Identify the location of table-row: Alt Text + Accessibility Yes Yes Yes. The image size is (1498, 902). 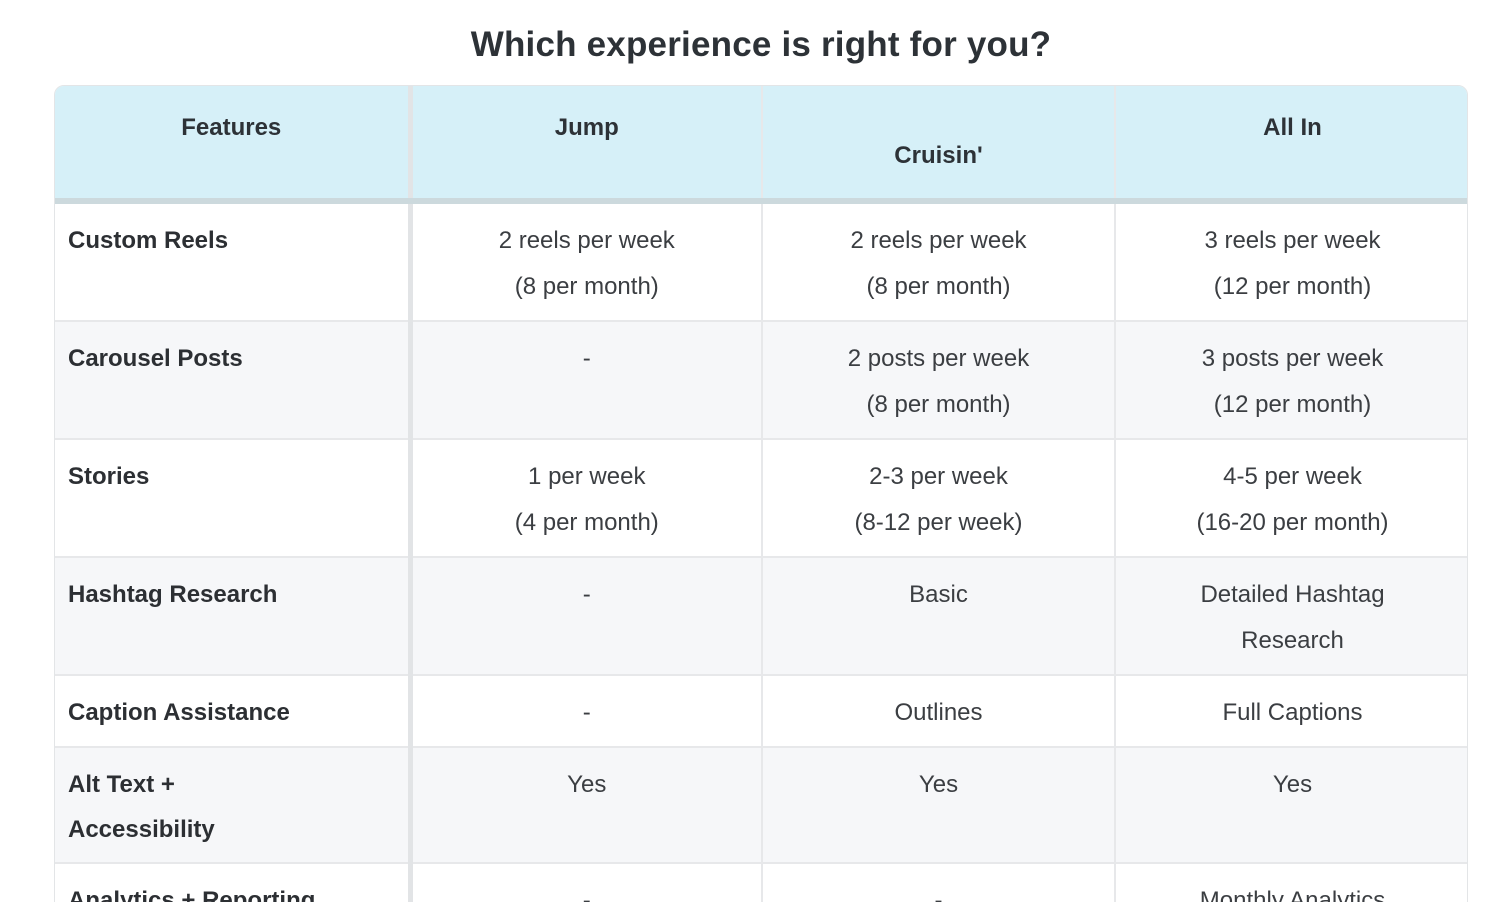
(761, 804).